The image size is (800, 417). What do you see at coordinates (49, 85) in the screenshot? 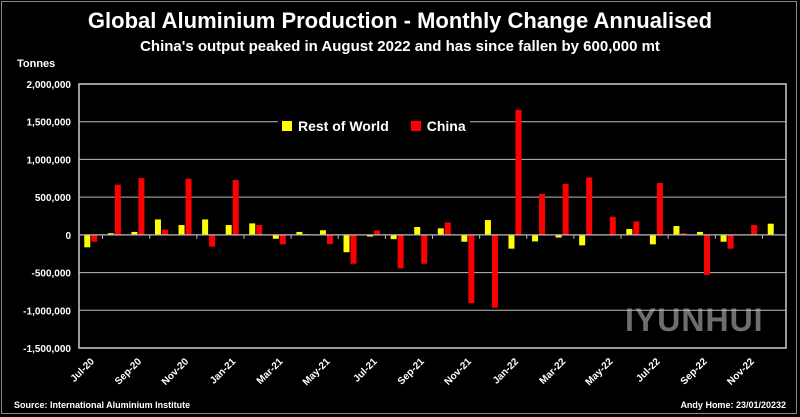
I see `y-tick-label: 2,000,000` at bounding box center [49, 85].